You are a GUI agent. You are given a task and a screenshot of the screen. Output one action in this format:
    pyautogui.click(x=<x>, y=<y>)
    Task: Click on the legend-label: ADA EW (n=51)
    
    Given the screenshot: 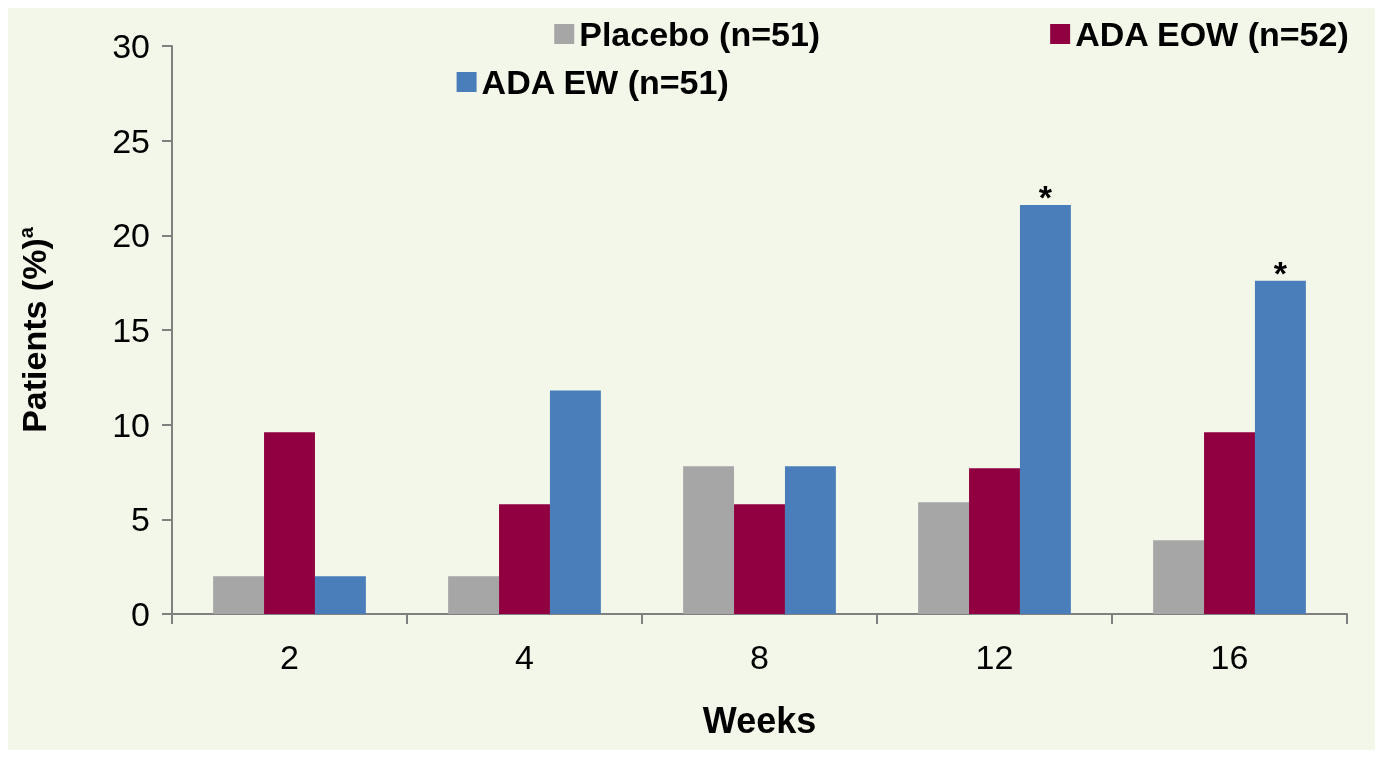 What is the action you would take?
    pyautogui.click(x=605, y=82)
    